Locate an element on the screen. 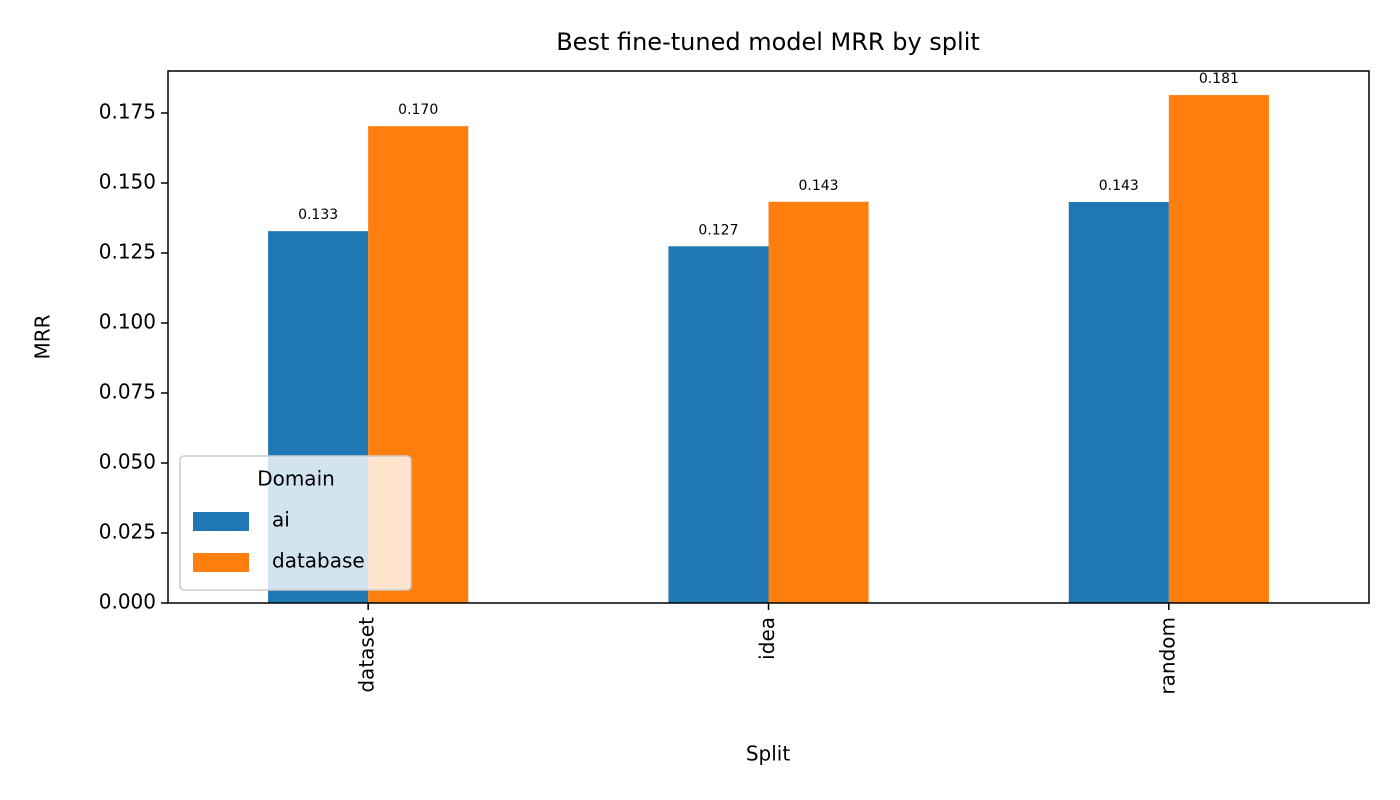 The height and width of the screenshot is (800, 1400). y-tick-label: 0.100 is located at coordinates (127, 322).